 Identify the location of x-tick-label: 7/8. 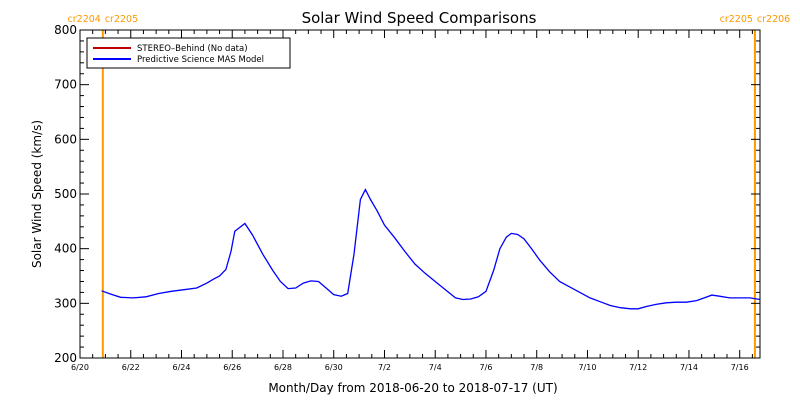
(536, 367).